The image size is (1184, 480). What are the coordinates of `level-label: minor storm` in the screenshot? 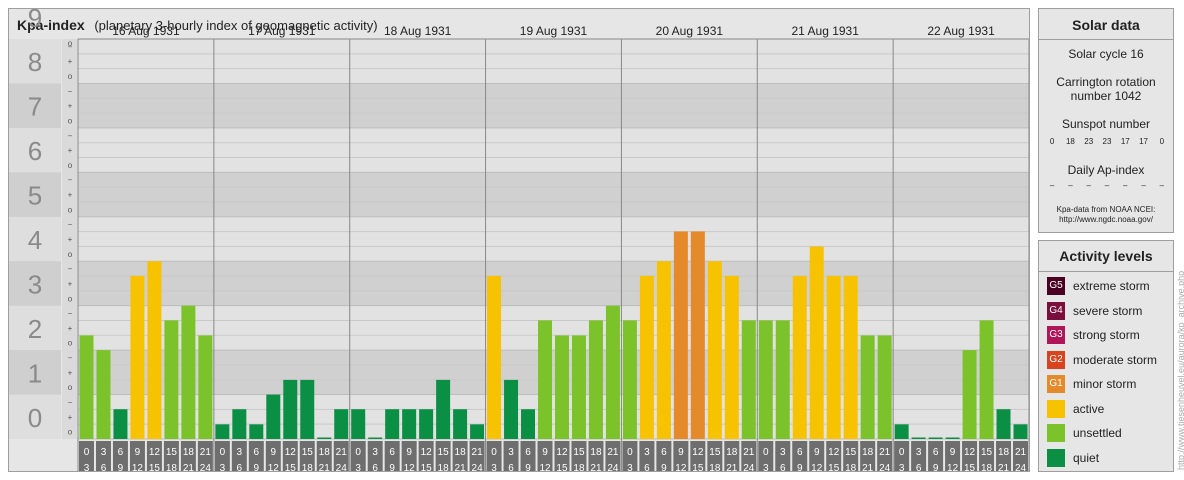 It's located at (1105, 384).